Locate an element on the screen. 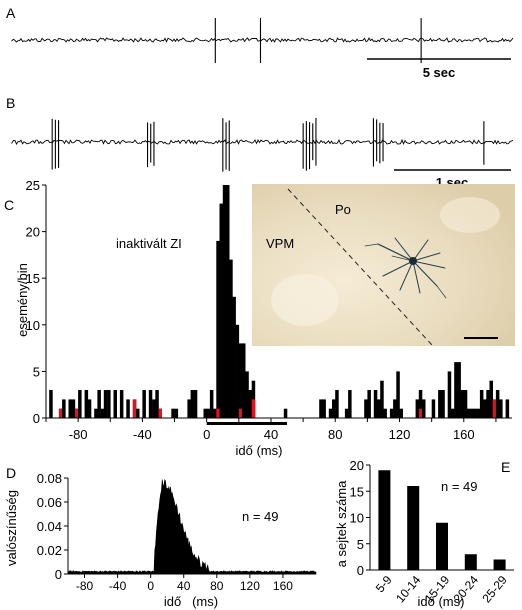 The height and width of the screenshot is (610, 522). panel-c-x-tick-label: -80 is located at coordinates (78, 434).